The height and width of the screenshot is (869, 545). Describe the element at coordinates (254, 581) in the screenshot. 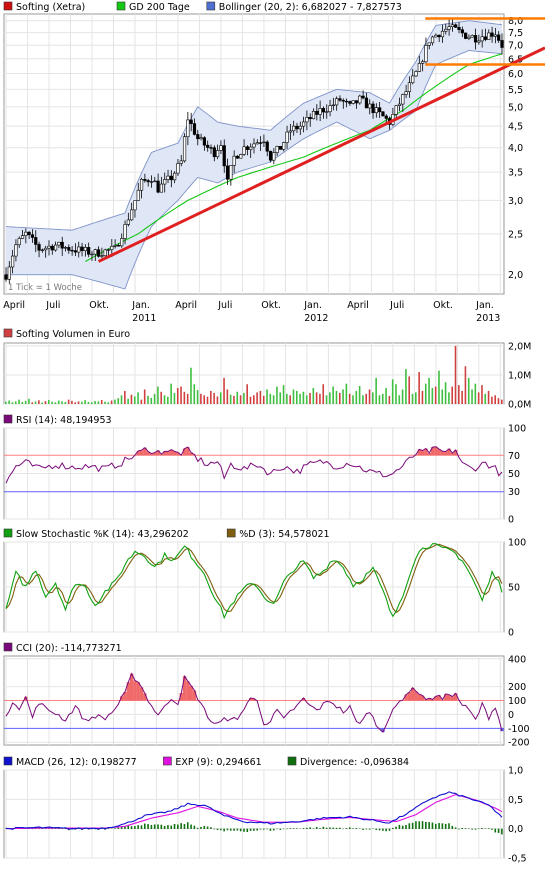

I see `stoch-k-line` at that location.